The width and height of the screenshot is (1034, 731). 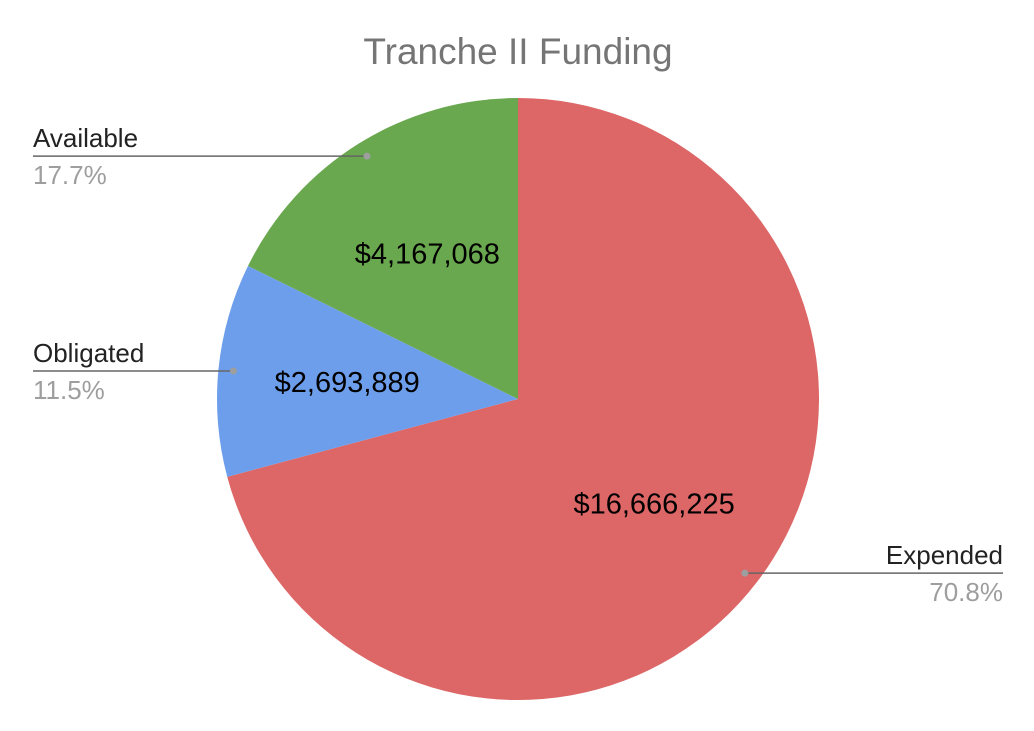 I want to click on percent-label: 70.8%, so click(x=966, y=592).